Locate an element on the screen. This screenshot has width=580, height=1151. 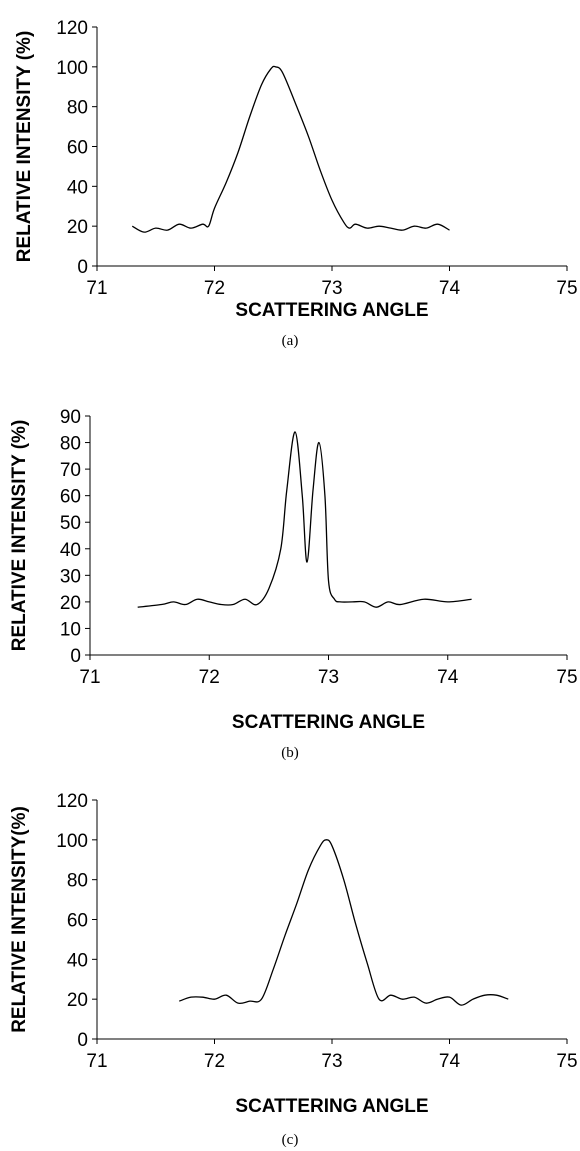
y-tick-label: 50 is located at coordinates (70, 523).